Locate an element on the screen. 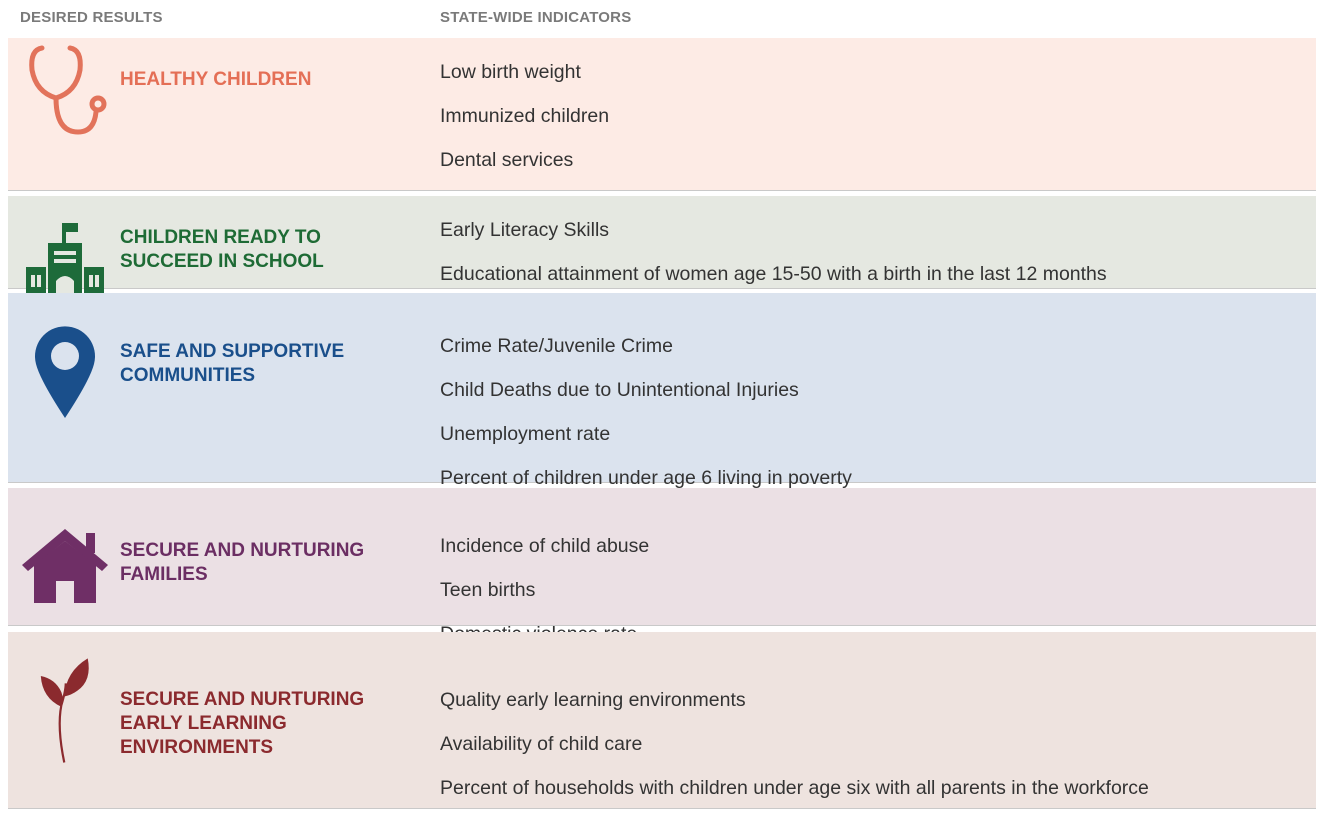  result-title: HEALTHY CHILDREN is located at coordinates (215, 80).